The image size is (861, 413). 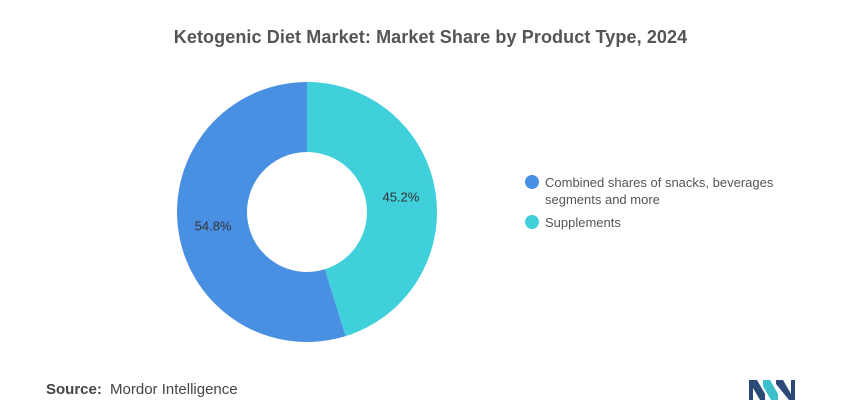 I want to click on slice-label-supplements: 45.2%, so click(x=400, y=197).